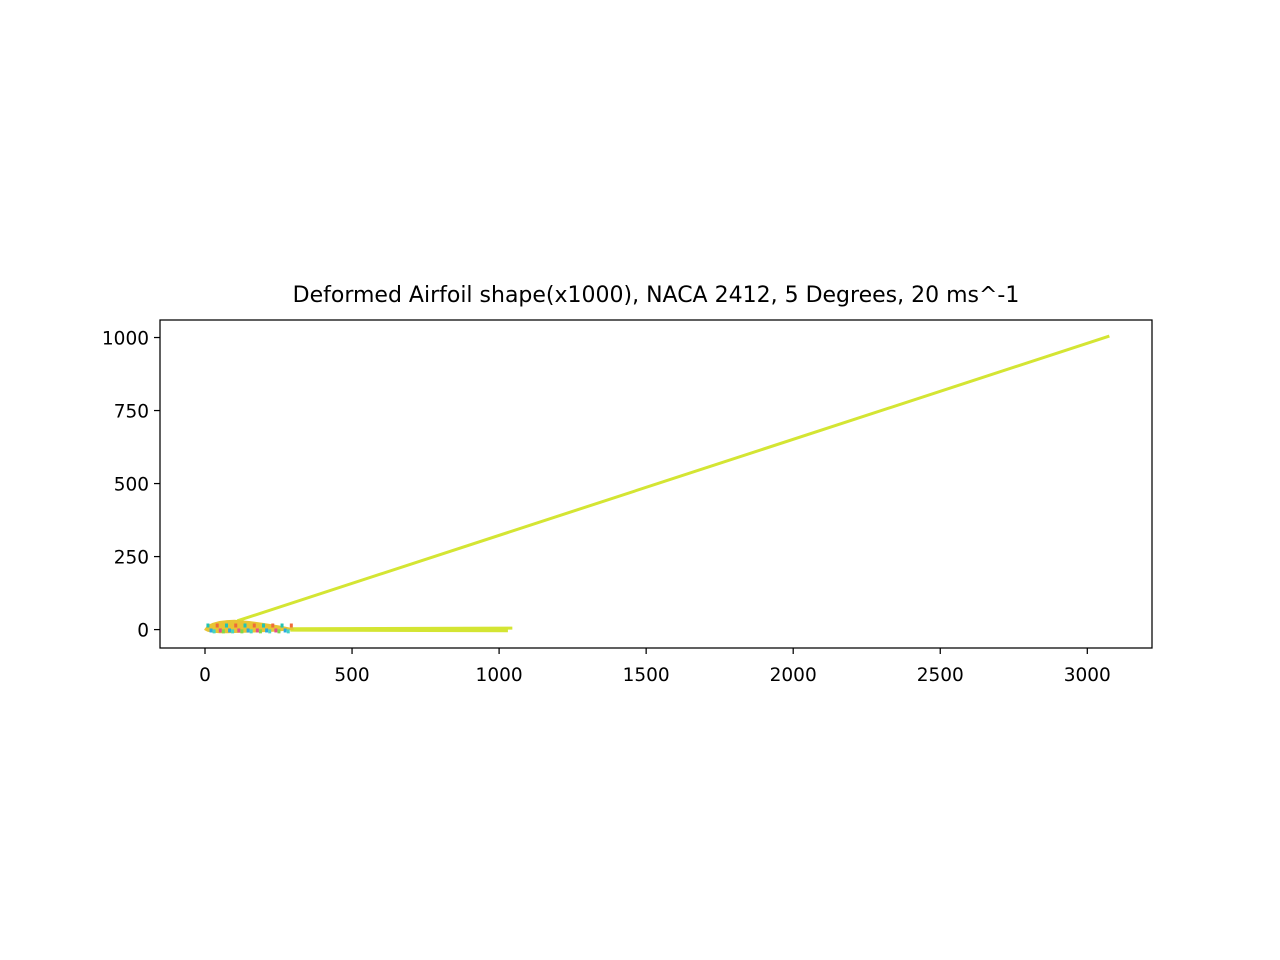  What do you see at coordinates (646, 675) in the screenshot?
I see `x-tick-label: 1500` at bounding box center [646, 675].